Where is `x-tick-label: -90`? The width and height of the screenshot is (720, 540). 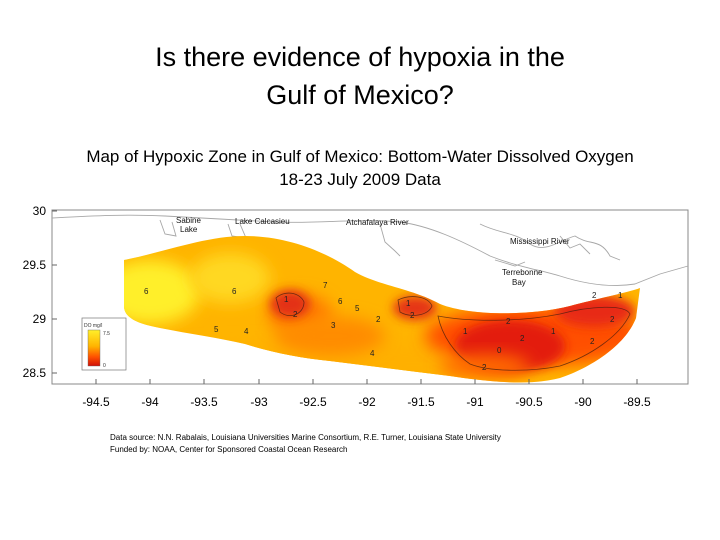
x-tick-label: -90 is located at coordinates (583, 402).